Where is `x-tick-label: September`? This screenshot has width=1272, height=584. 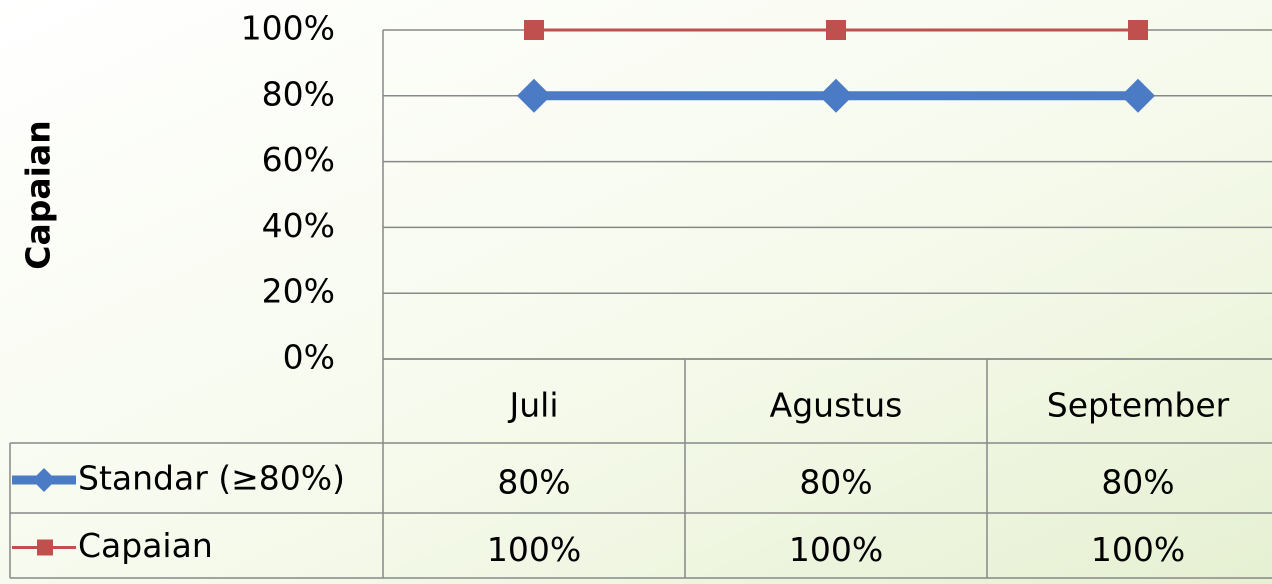 x-tick-label: September is located at coordinates (1138, 405).